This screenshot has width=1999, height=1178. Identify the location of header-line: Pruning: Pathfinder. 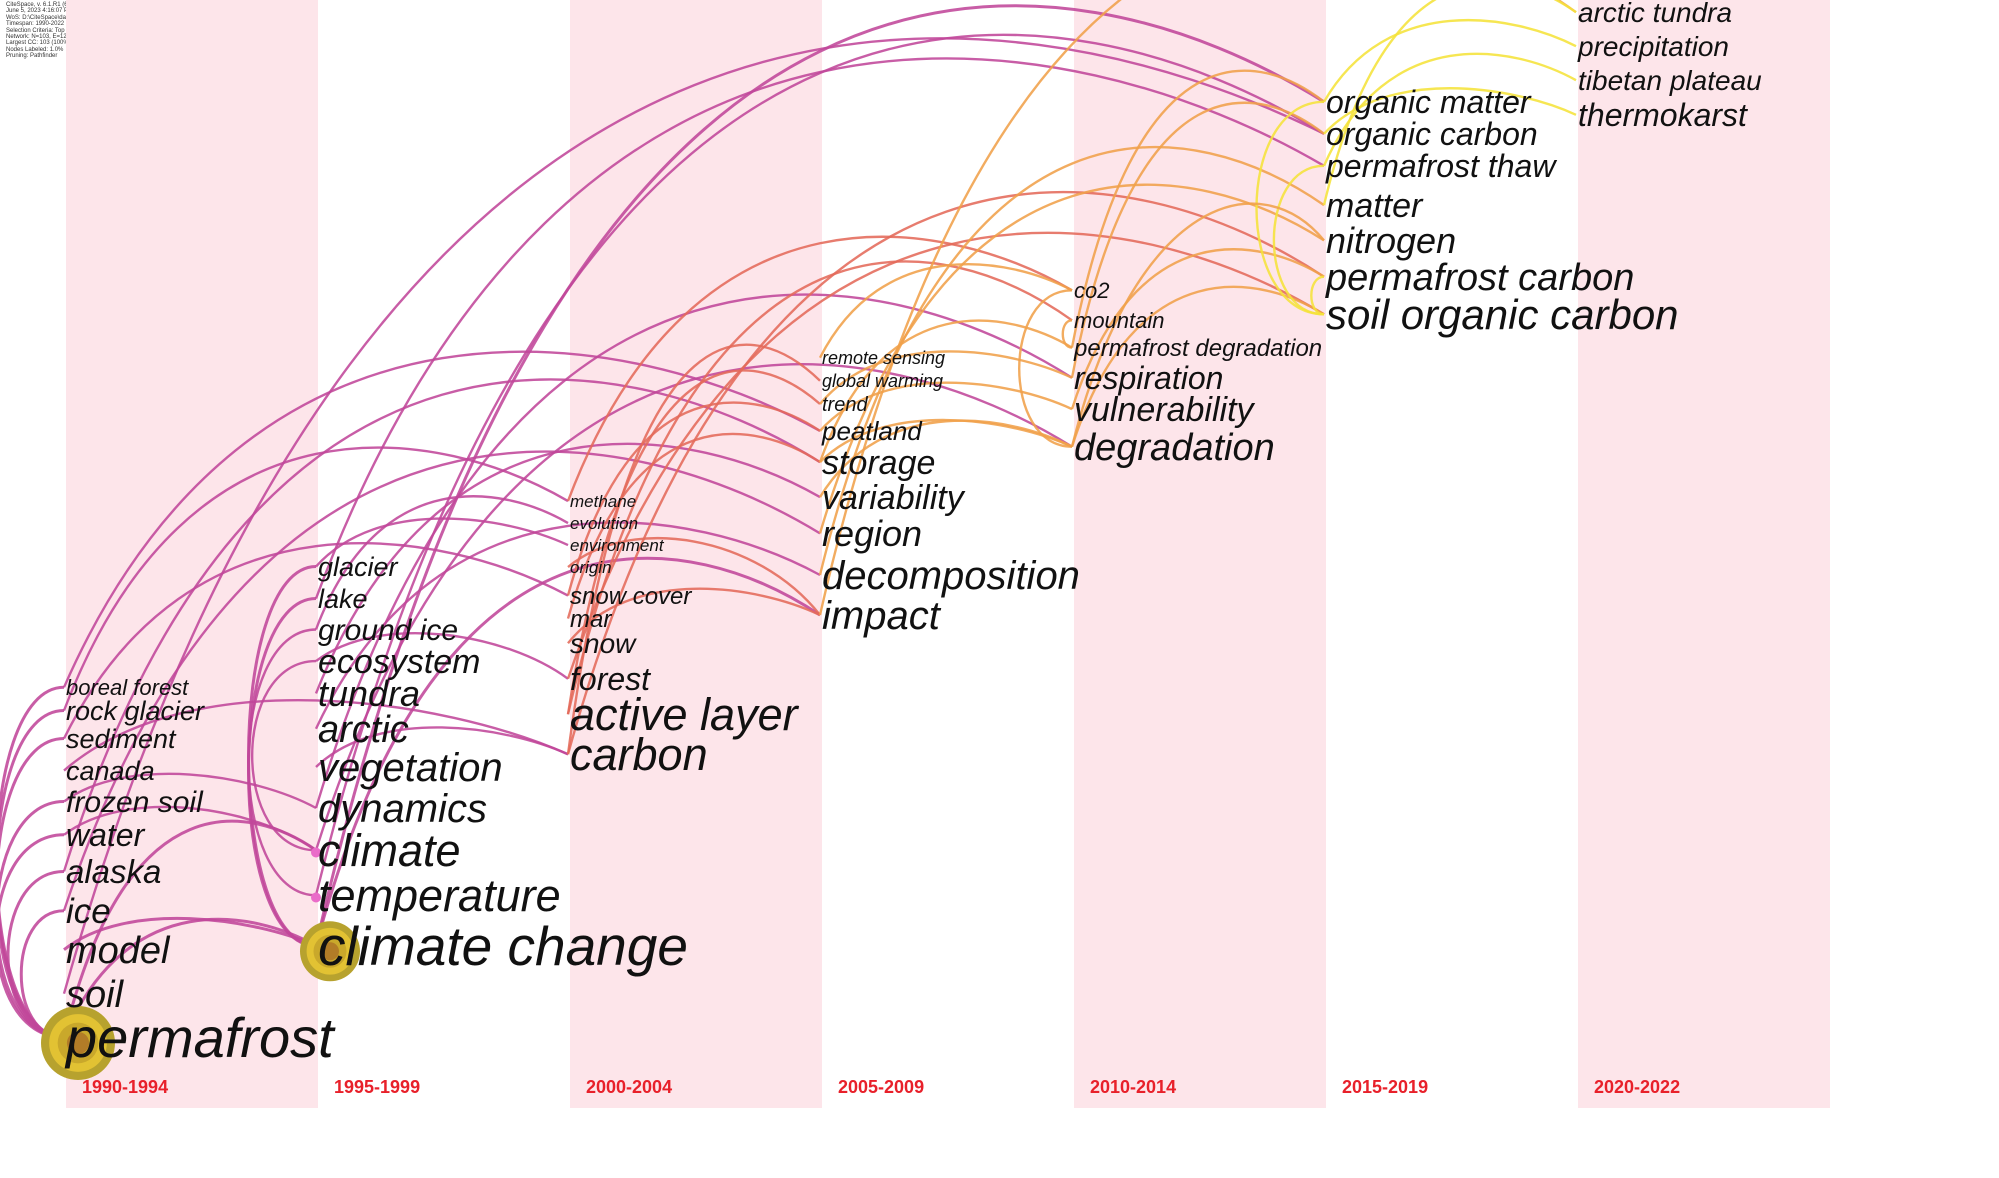
(32, 56).